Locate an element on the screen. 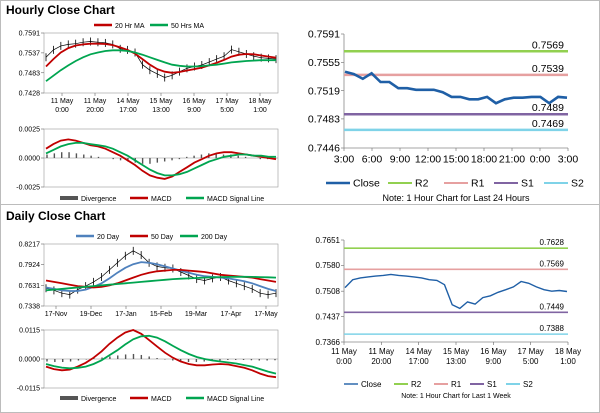  level-label-s2: 0.7469 is located at coordinates (548, 124).